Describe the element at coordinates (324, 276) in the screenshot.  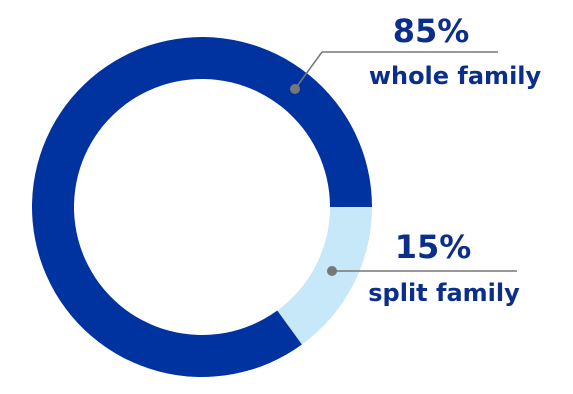
I see `donut-slice-split-family` at that location.